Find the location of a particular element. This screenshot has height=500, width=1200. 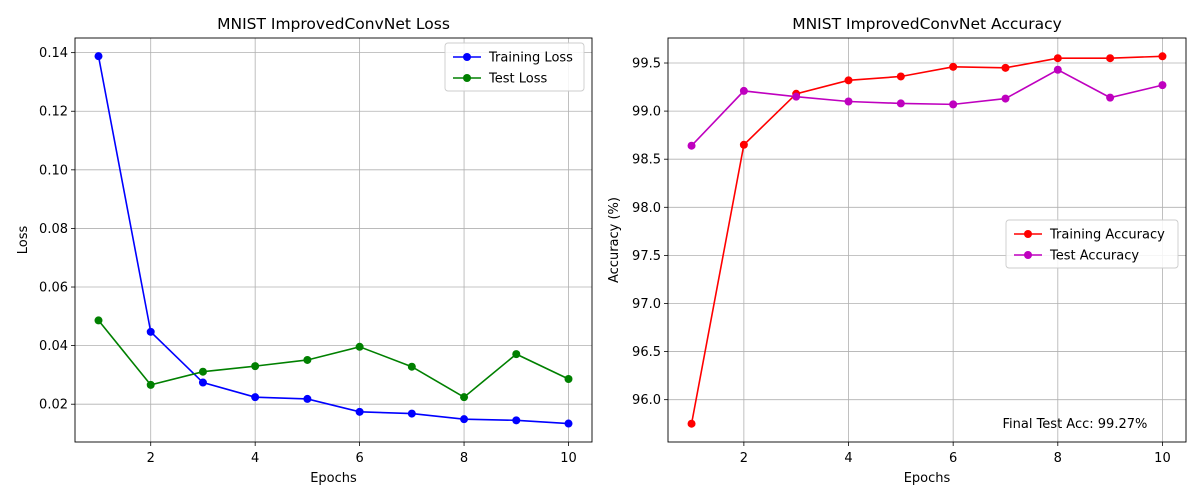

y-tick-label: 0.12 is located at coordinates (53, 112).